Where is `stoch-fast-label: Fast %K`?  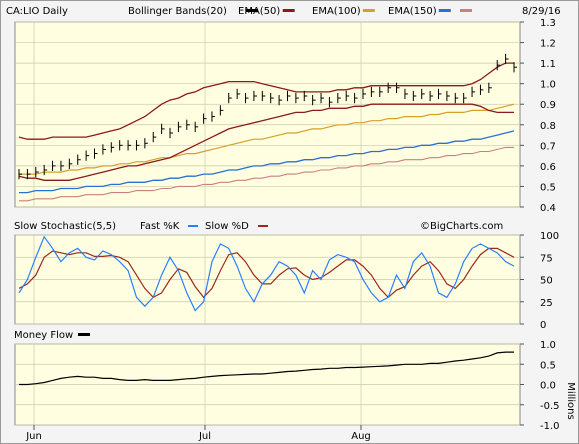
stoch-fast-label: Fast %K is located at coordinates (160, 226).